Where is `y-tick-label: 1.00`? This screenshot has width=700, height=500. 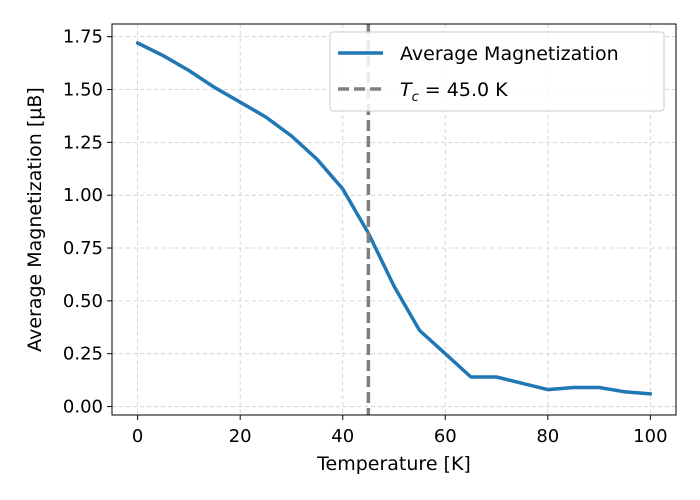 y-tick-label: 1.00 is located at coordinates (83, 195).